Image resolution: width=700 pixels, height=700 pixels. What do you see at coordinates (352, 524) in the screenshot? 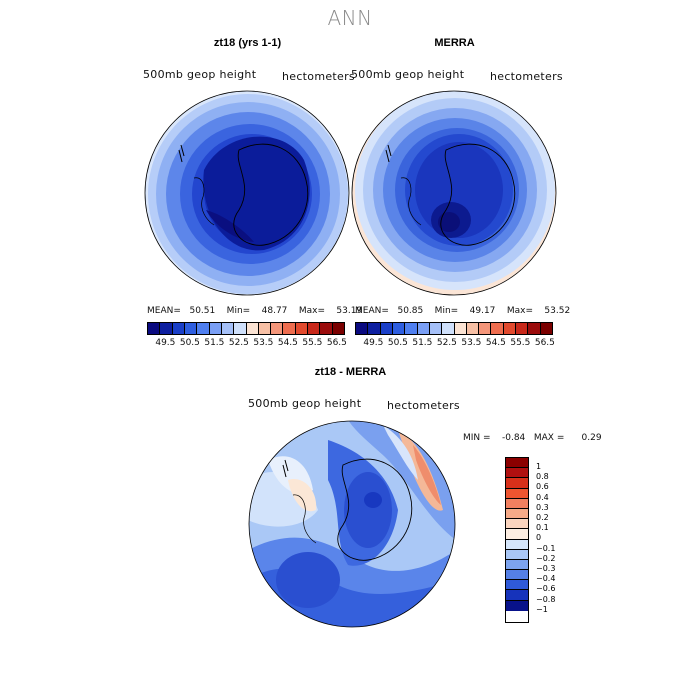
I see `panel3-polar-map` at bounding box center [352, 524].